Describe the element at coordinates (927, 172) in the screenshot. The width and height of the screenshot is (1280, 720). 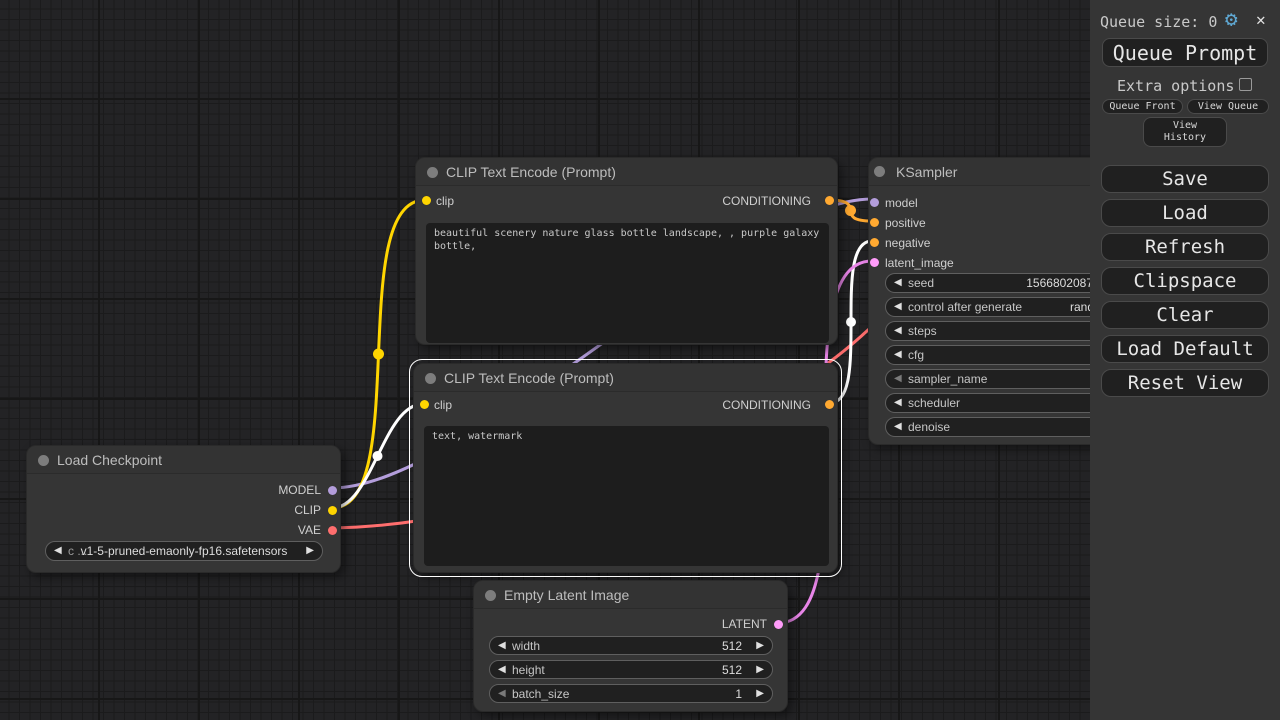
I see `node-title: KSampler` at that location.